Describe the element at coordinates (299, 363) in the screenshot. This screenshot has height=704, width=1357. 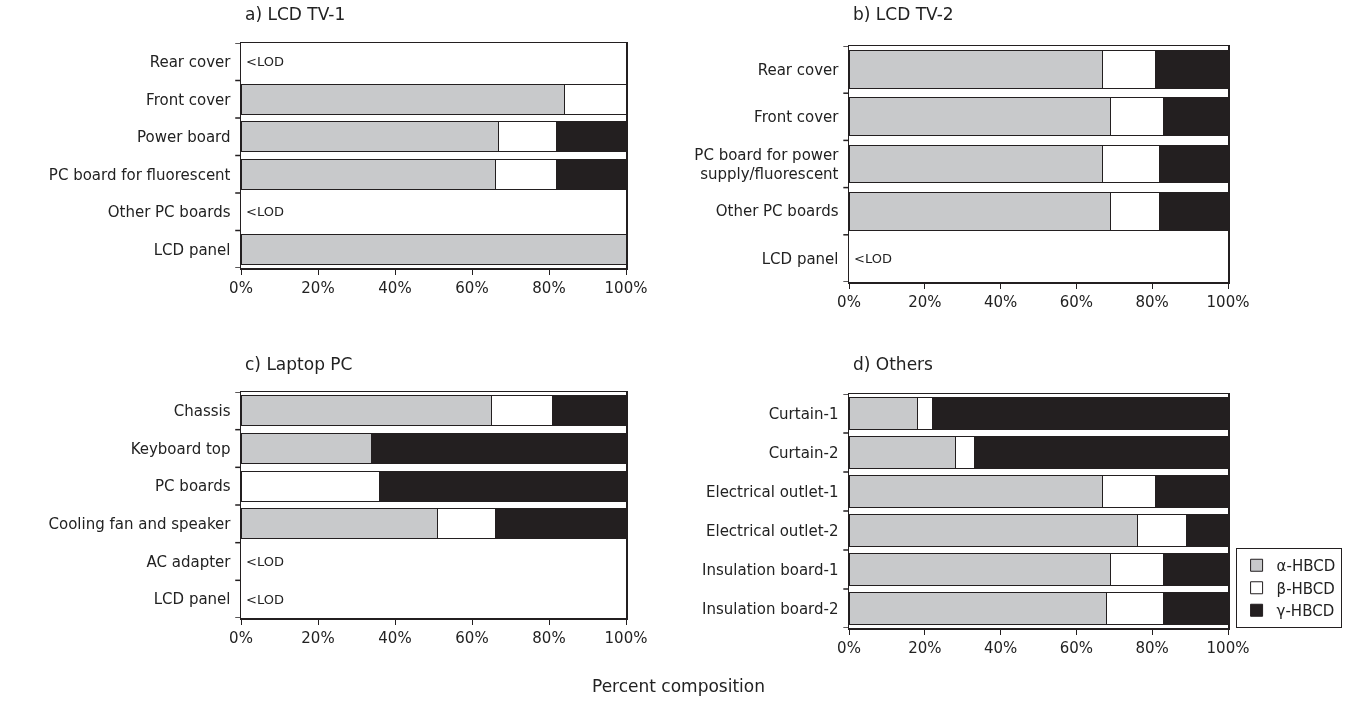
I see `chart-title: c) Laptop PC` at that location.